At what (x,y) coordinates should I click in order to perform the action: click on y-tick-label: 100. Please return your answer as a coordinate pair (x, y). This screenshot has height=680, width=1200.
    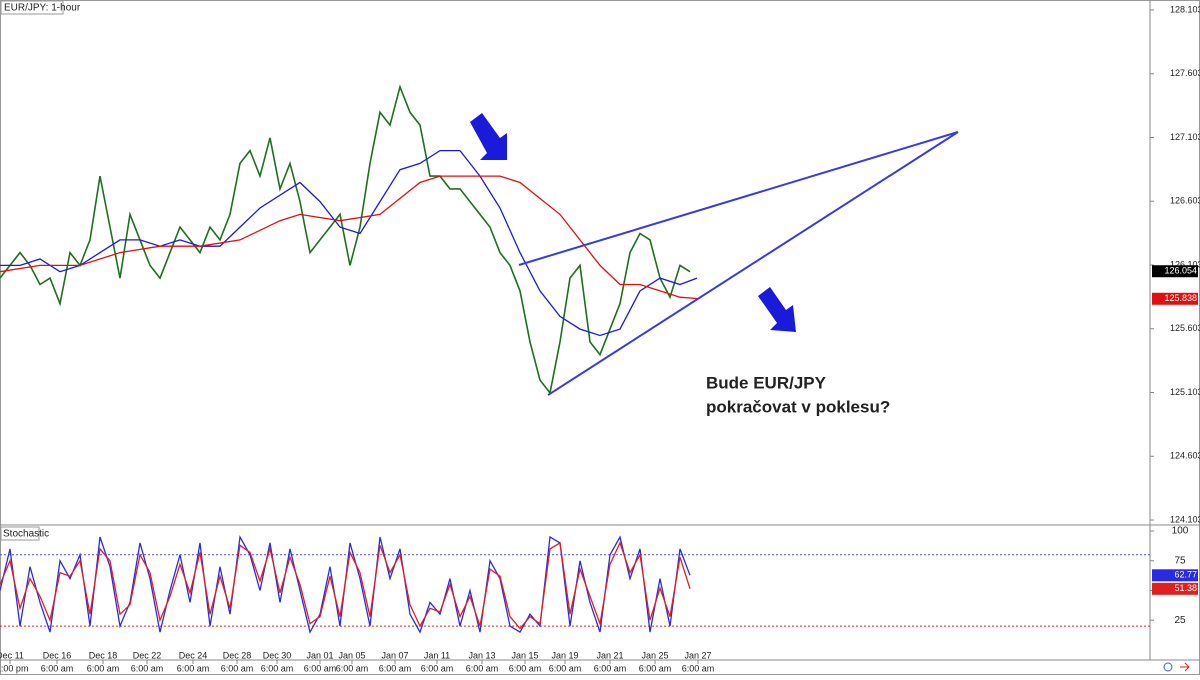
    Looking at the image, I should click on (1180, 531).